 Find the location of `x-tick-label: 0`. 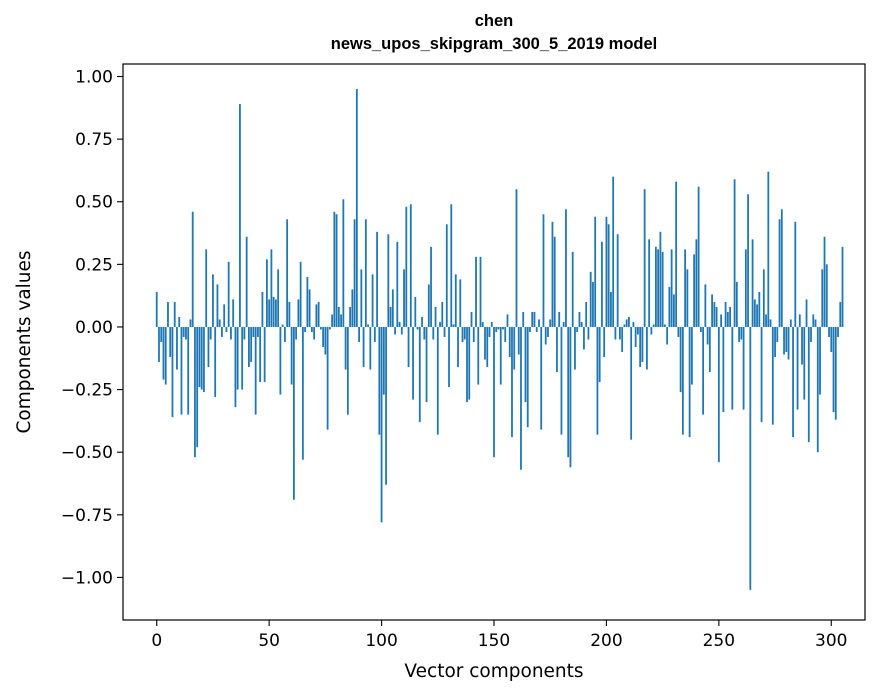

x-tick-label: 0 is located at coordinates (156, 641).